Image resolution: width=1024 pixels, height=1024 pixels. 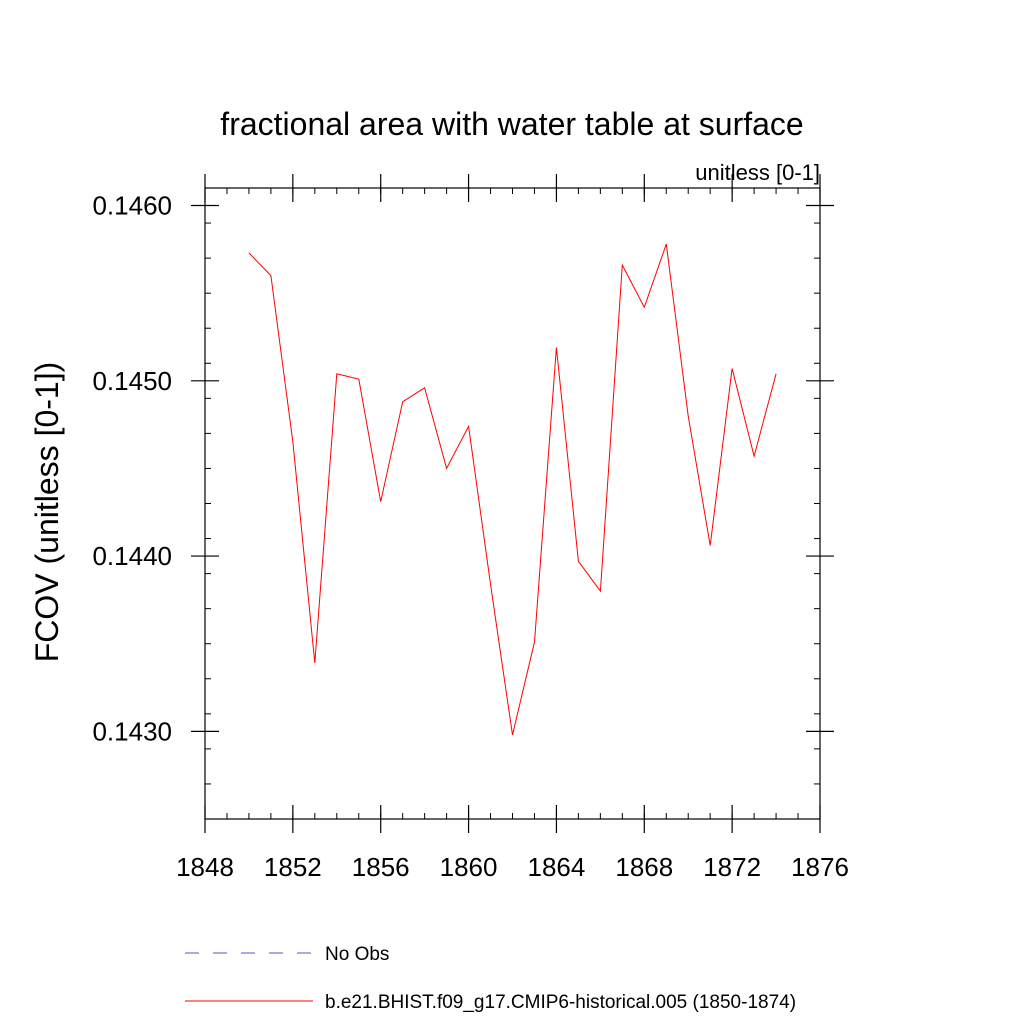 I want to click on y-axis-label: FCOV (unitless [0-1]), so click(x=47, y=512).